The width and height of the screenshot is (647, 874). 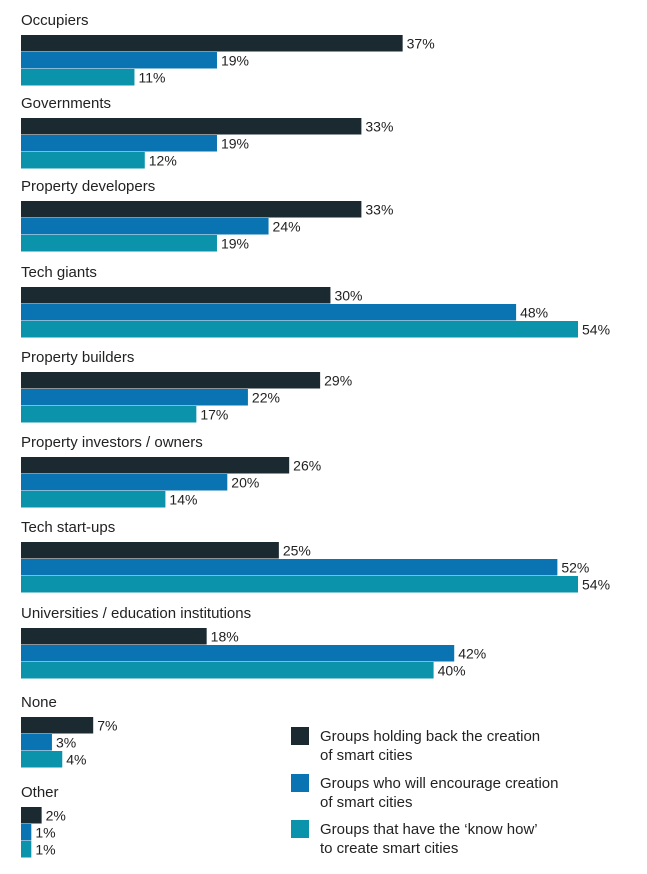 I want to click on value-label: 22%, so click(x=266, y=397).